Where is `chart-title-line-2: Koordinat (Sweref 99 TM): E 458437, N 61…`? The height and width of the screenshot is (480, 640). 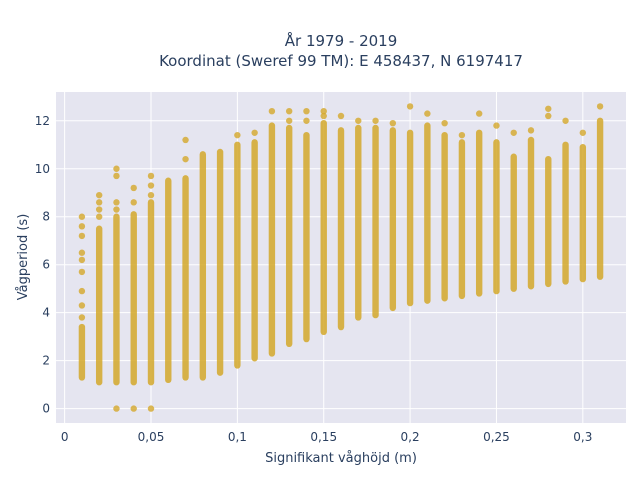
chart-title-line-2: Koordinat (Sweref 99 TM): E 458437, N 61… is located at coordinates (341, 61).